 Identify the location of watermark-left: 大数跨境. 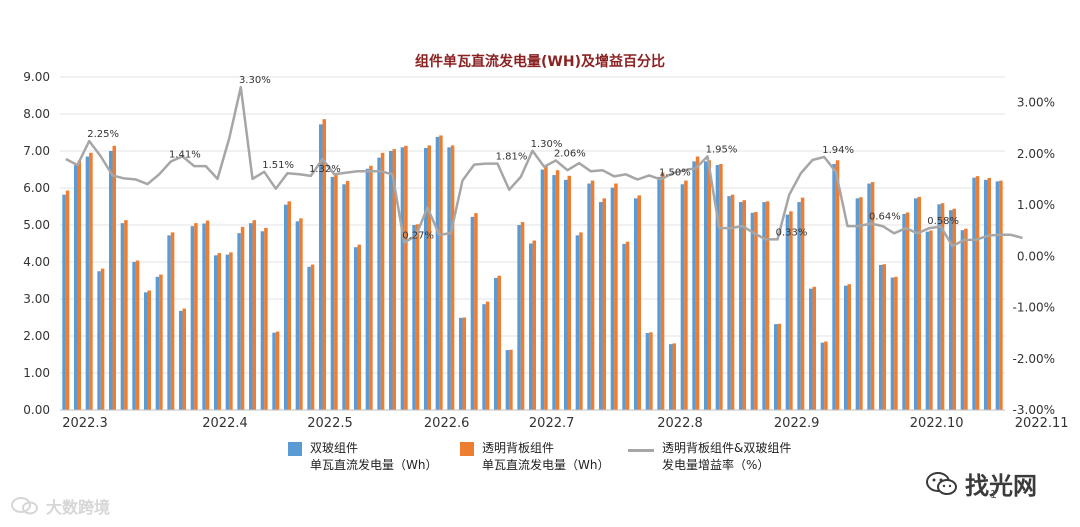
(60, 506).